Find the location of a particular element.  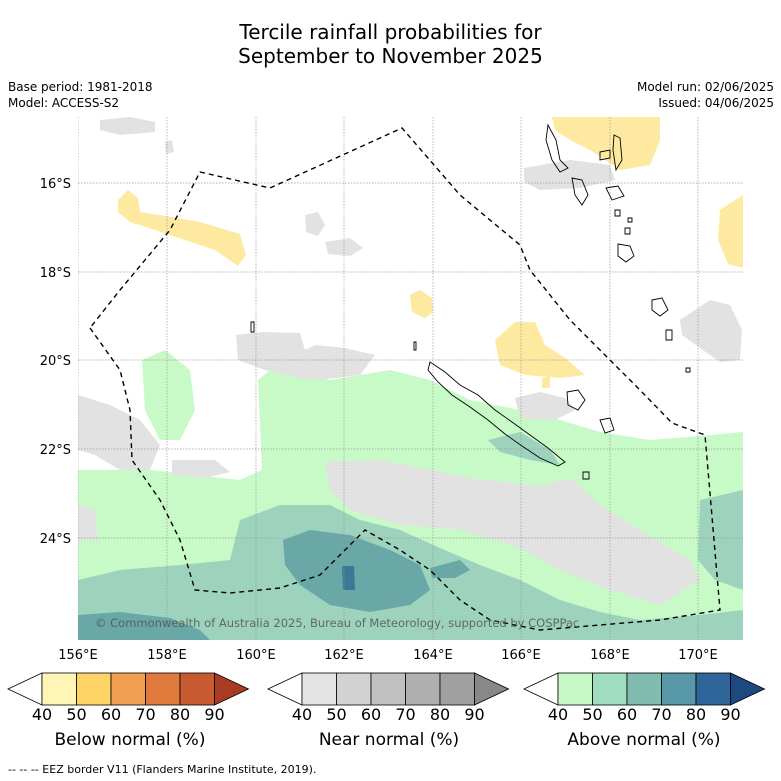

colorbar-near-tick: 90 is located at coordinates (474, 714).